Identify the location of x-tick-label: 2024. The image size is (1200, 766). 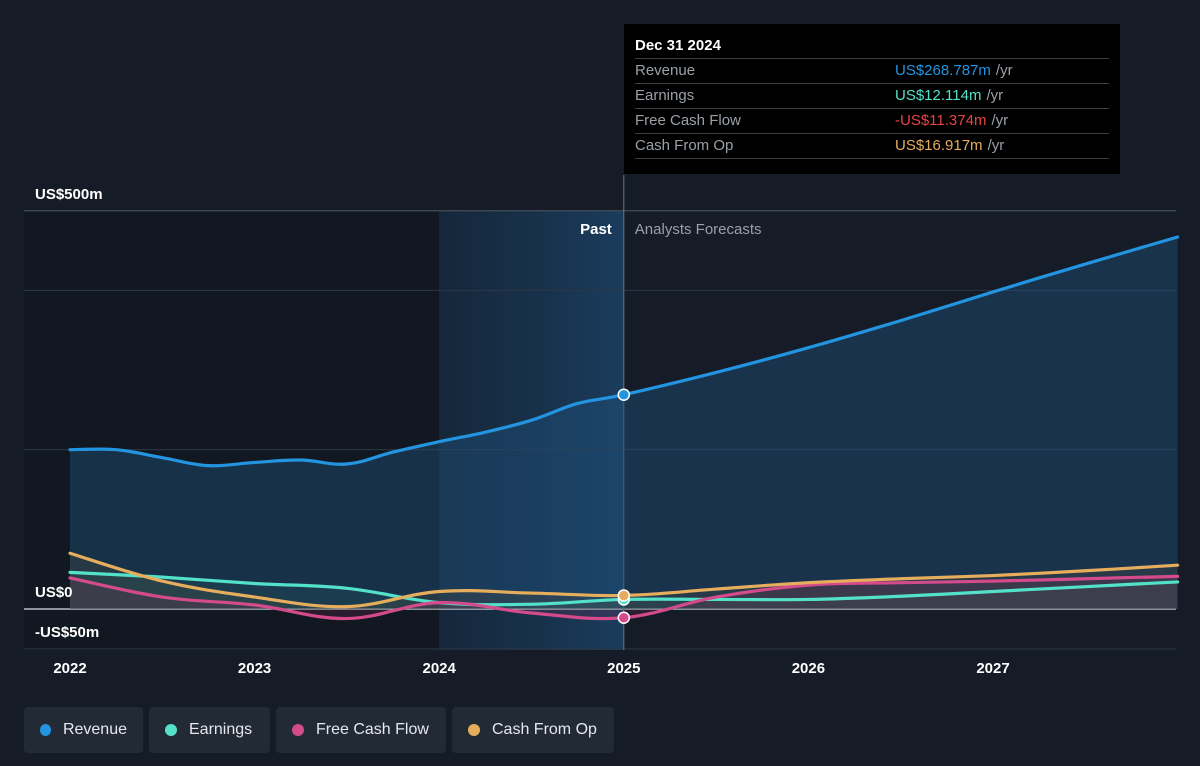
(440, 668).